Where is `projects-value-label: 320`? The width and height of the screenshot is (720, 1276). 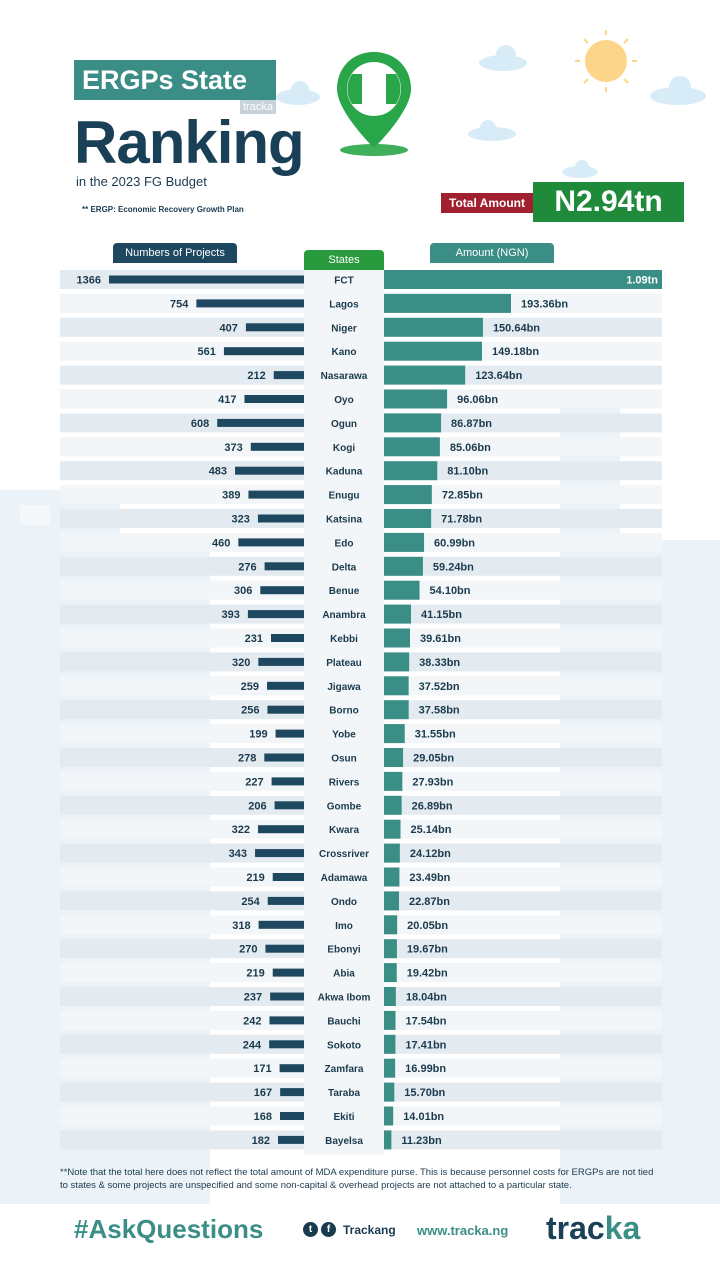
projects-value-label: 320 is located at coordinates (241, 663).